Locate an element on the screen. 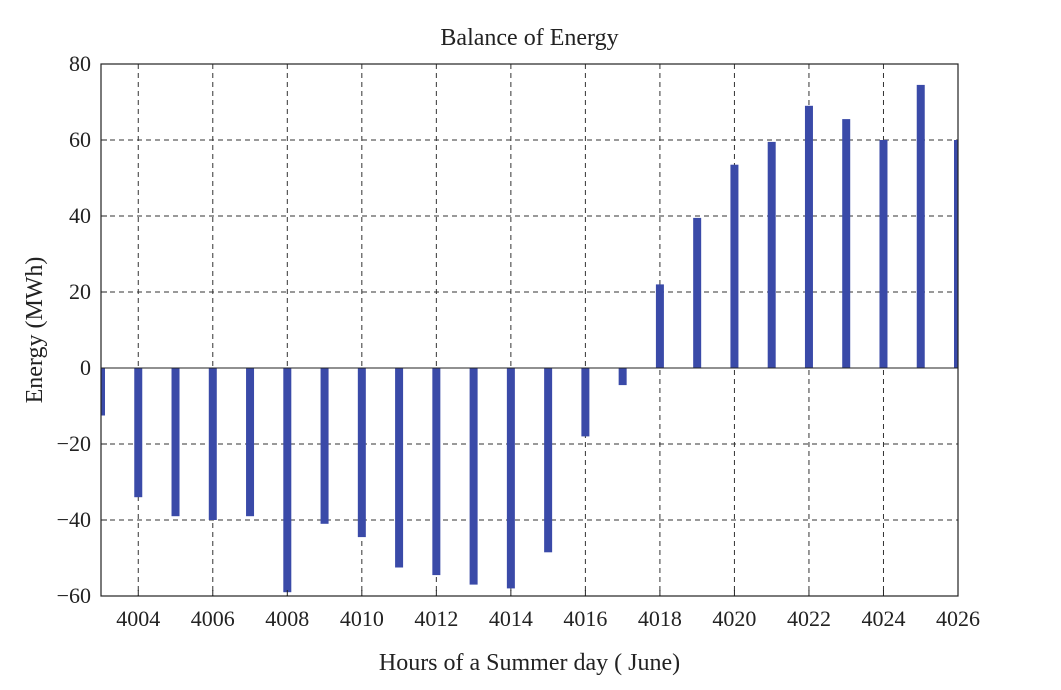 Image resolution: width=1061 pixels, height=690 pixels. chart-title: Balance of Energy is located at coordinates (529, 38).